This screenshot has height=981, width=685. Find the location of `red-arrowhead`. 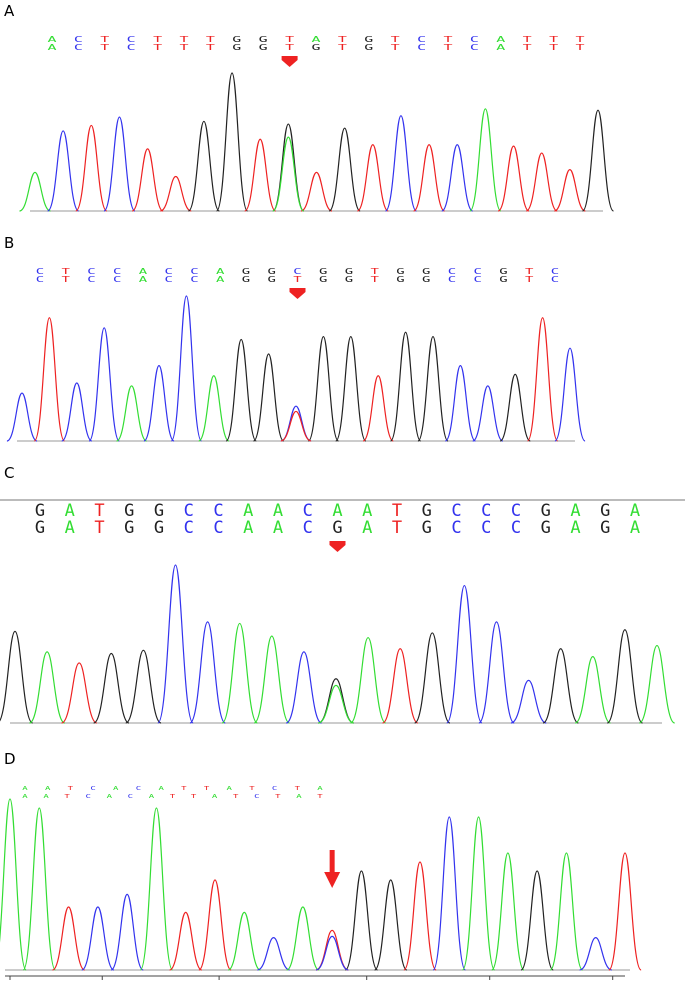

red-arrowhead is located at coordinates (332, 880).